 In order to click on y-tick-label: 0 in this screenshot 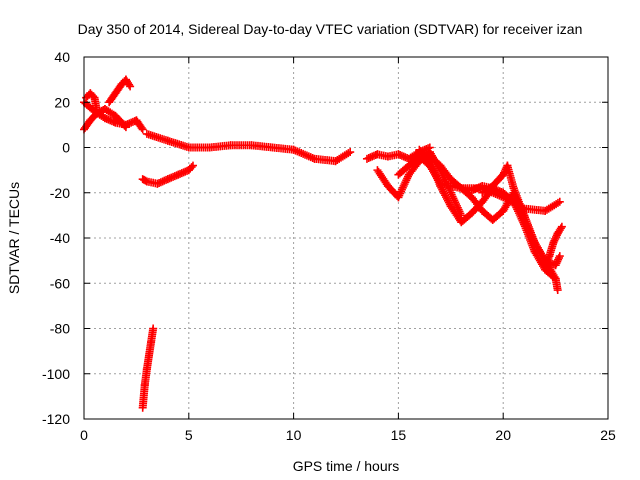, I will do `click(66, 148)`.